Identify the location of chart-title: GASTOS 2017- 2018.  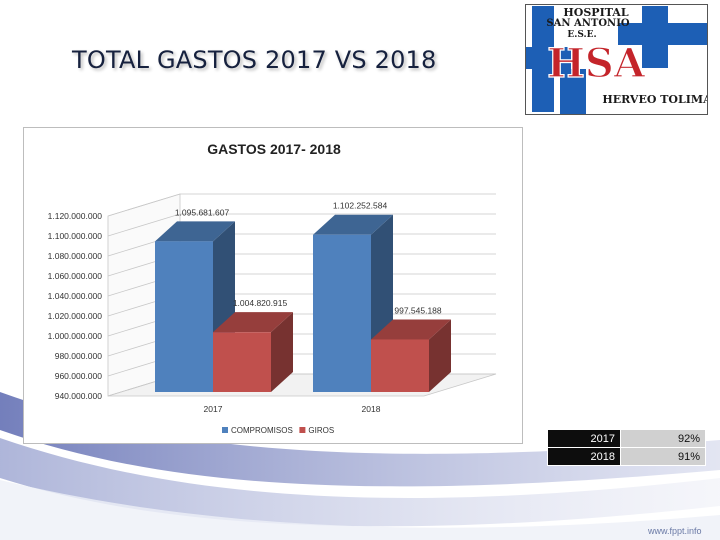
(274, 149).